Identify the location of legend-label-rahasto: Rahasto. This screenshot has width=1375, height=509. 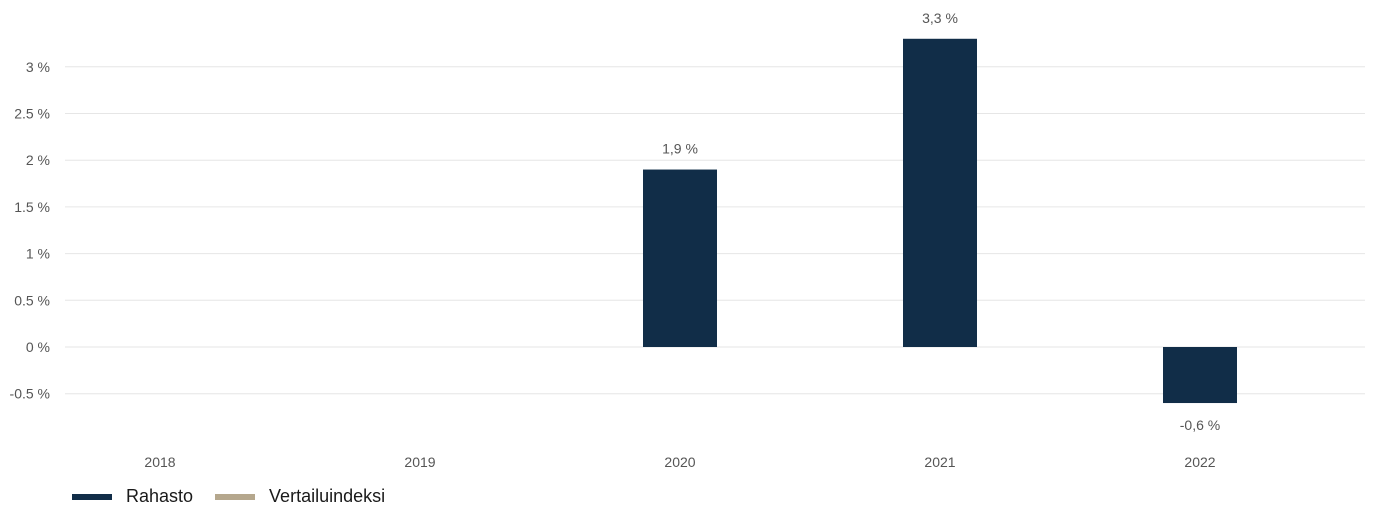
(159, 496).